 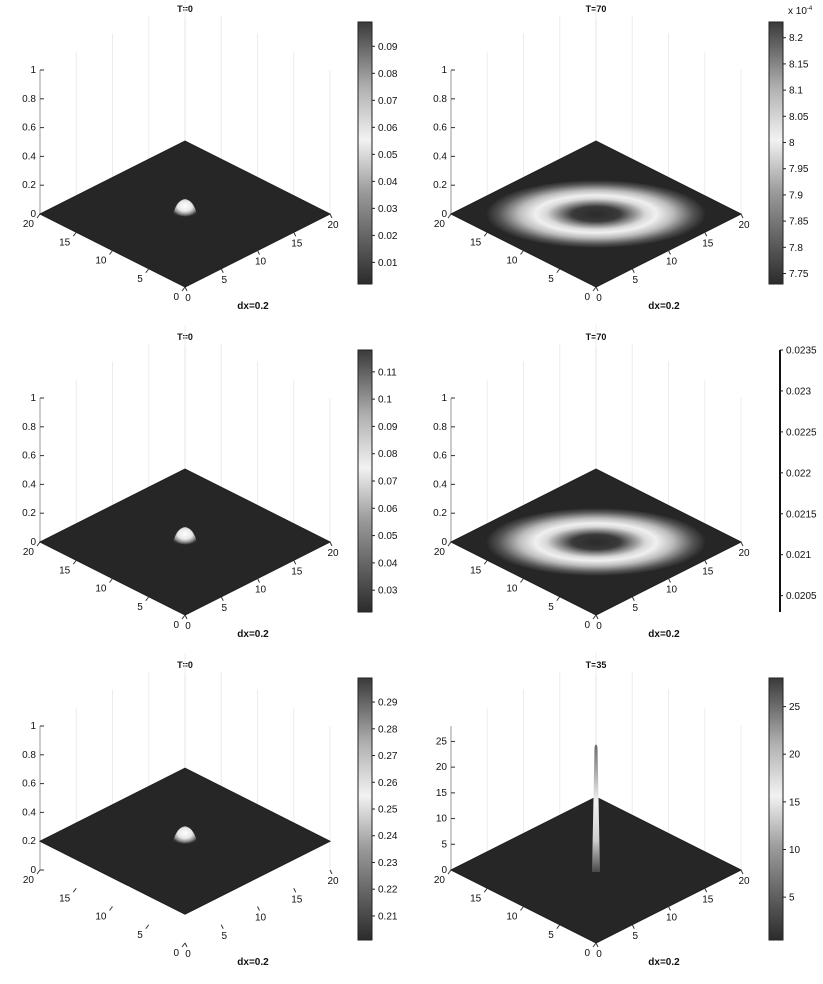 What do you see at coordinates (799, 222) in the screenshot?
I see `colorbar-tick-label: 7.85` at bounding box center [799, 222].